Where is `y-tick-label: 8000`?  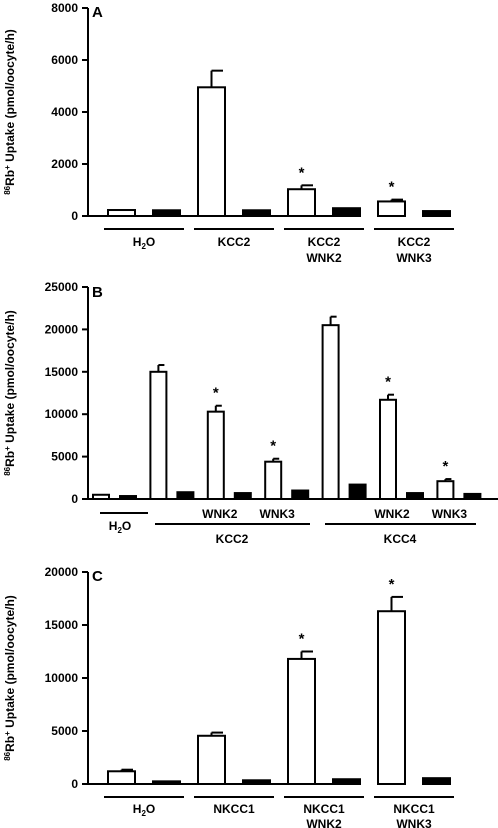
y-tick-label: 8000 is located at coordinates (64, 8).